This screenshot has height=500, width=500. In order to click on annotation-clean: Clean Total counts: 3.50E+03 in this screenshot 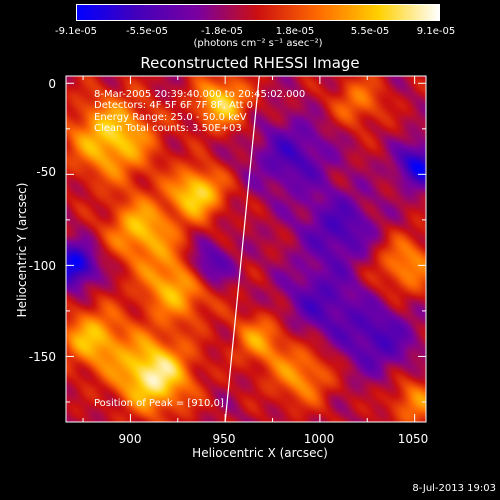, I will do `click(168, 128)`.